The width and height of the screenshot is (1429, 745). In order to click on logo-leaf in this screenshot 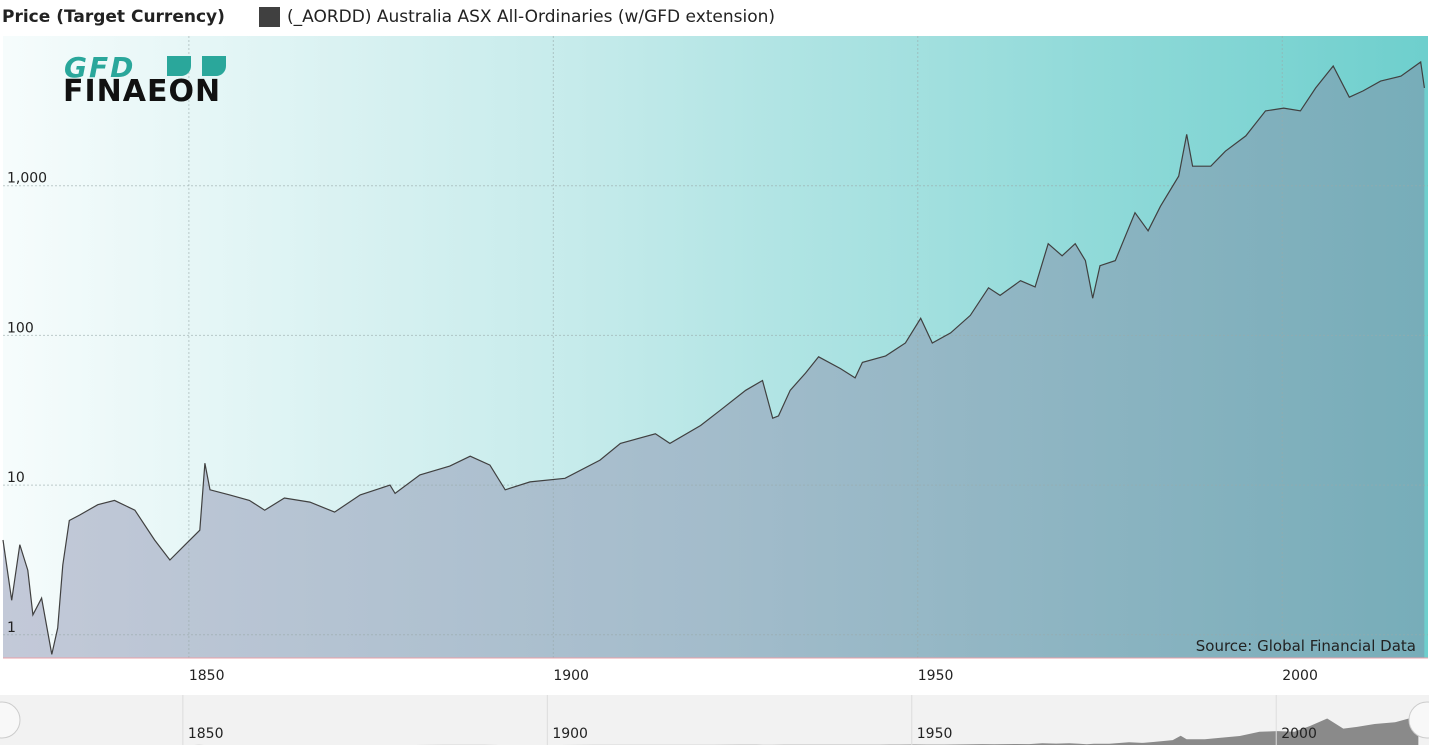, I will do `click(196, 66)`.